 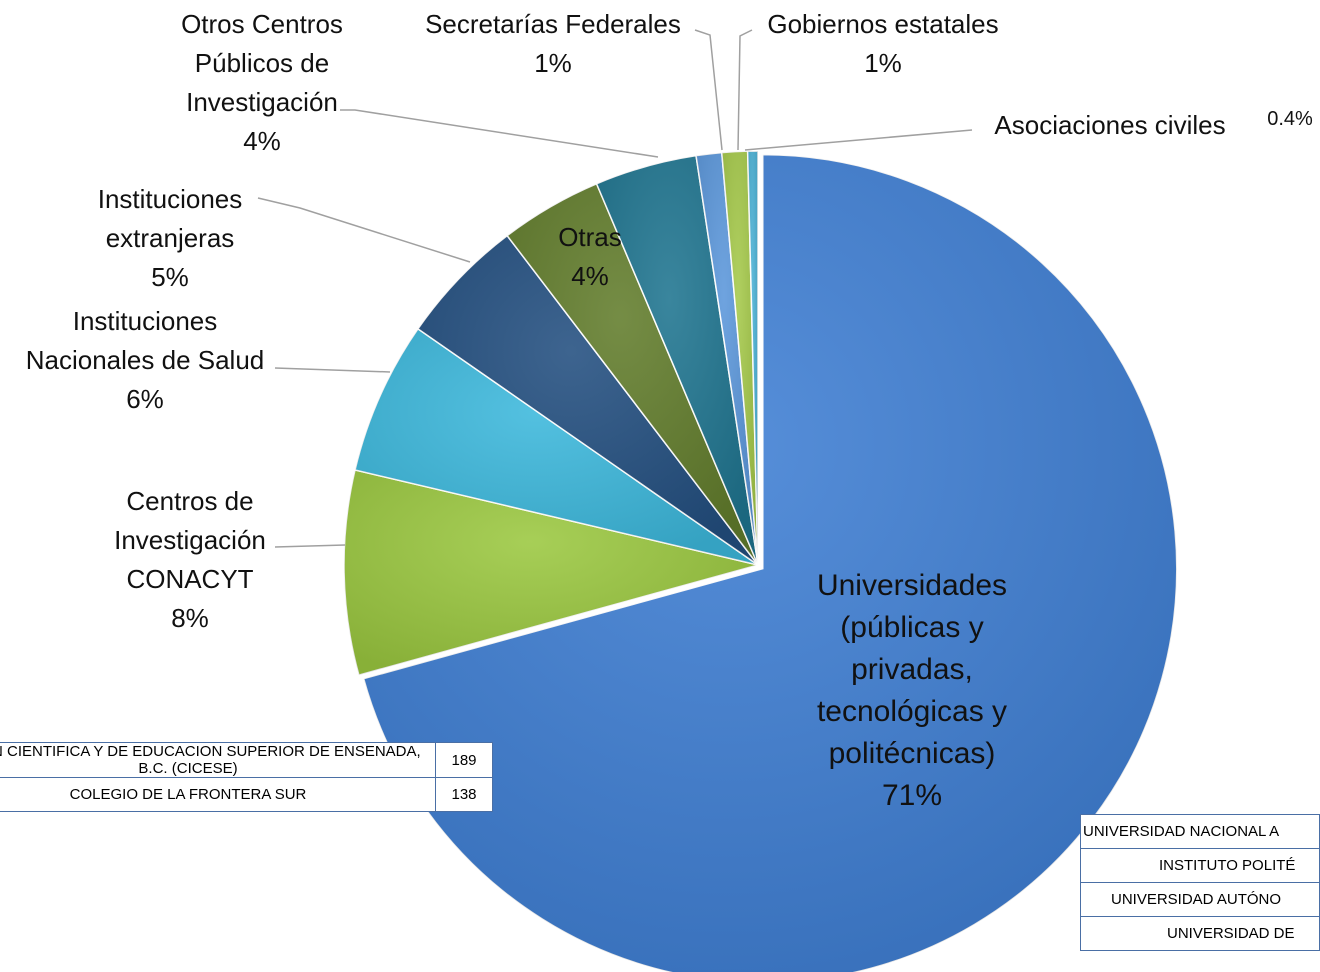 I want to click on table-cell: UNIVERSIDAD NACIONAL A, so click(x=1200, y=831).